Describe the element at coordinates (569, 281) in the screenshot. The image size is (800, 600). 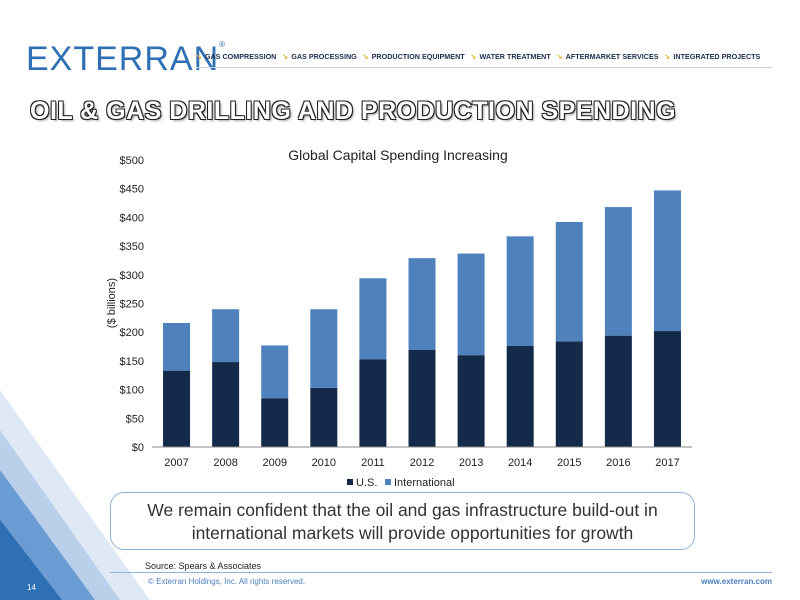
I see `bar-international-2015` at that location.